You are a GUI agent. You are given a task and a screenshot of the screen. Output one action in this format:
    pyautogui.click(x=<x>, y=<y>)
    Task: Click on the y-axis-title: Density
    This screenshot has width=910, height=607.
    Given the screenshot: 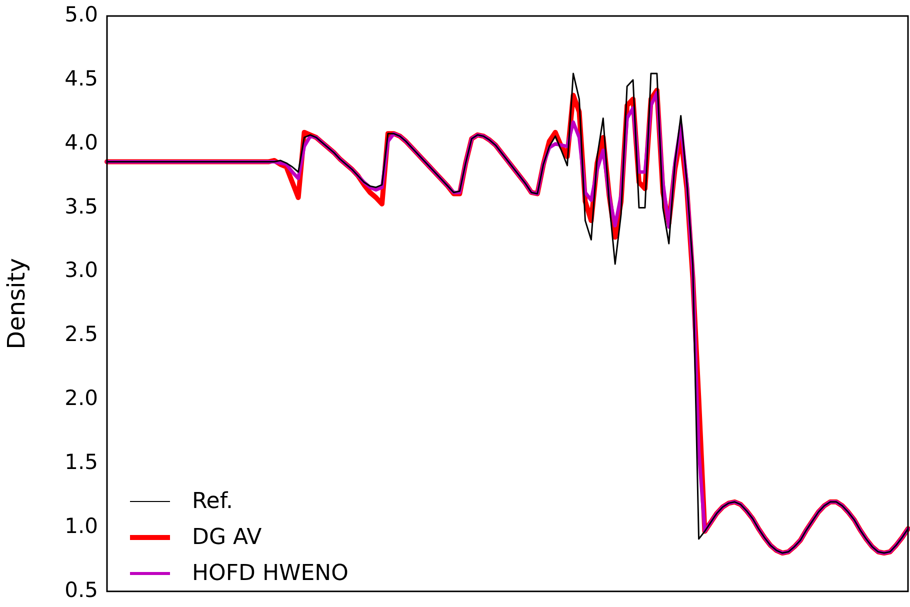 What is the action you would take?
    pyautogui.click(x=16, y=304)
    